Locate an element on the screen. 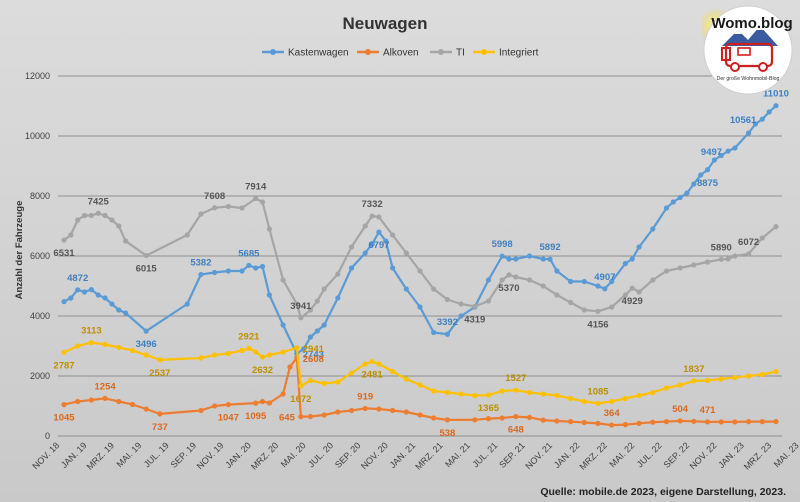  y-tick-label: 12000 is located at coordinates (37, 76).